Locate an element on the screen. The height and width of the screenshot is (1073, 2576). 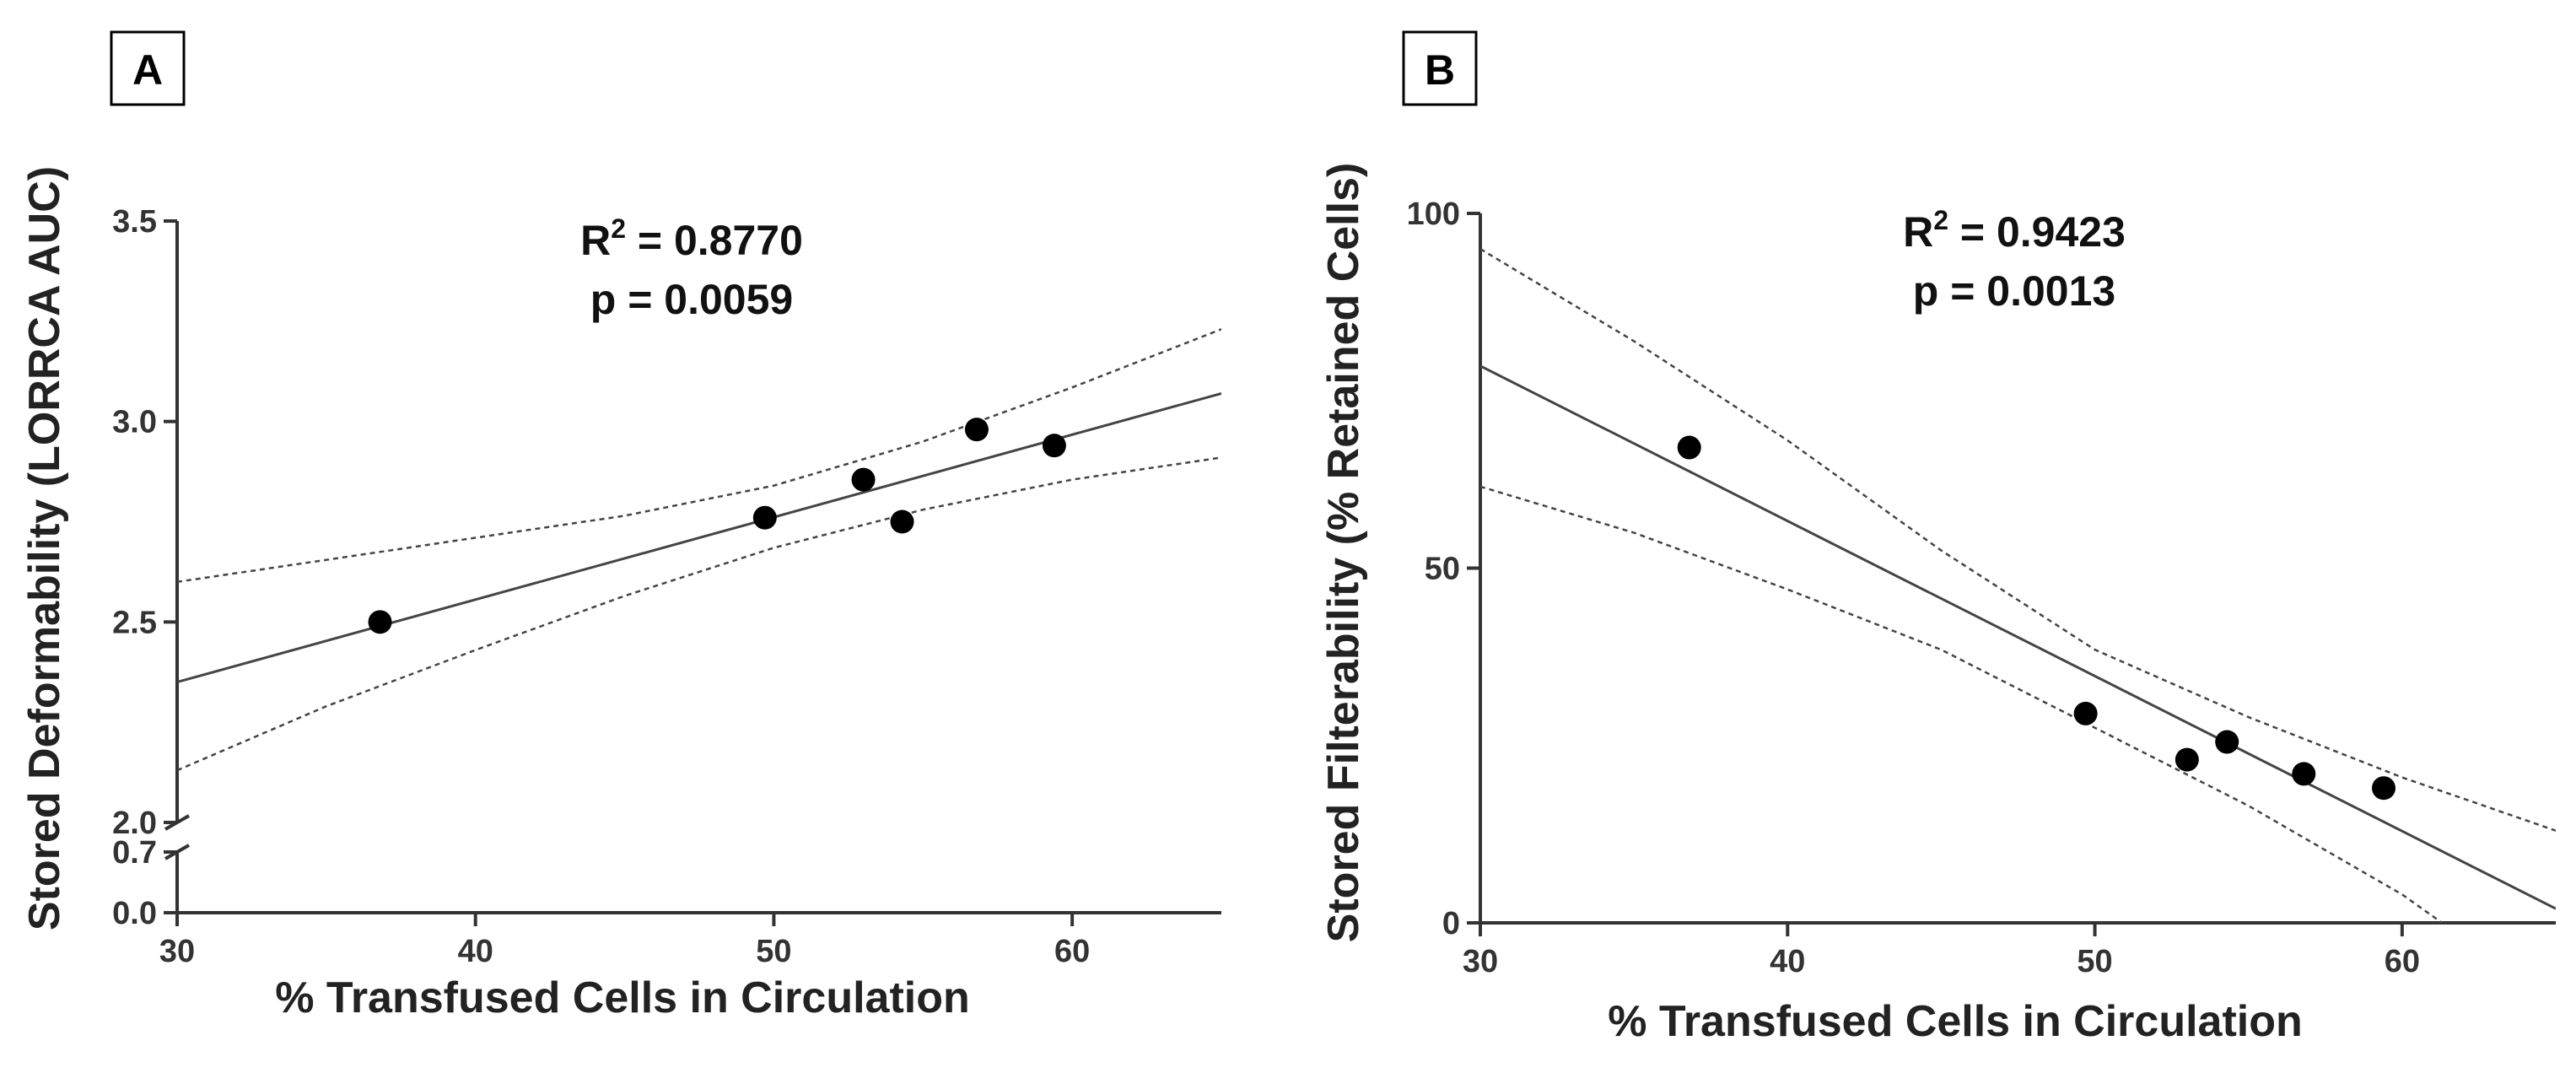
panel-a-r-squared: R2 = 0.8770 is located at coordinates (691, 239).